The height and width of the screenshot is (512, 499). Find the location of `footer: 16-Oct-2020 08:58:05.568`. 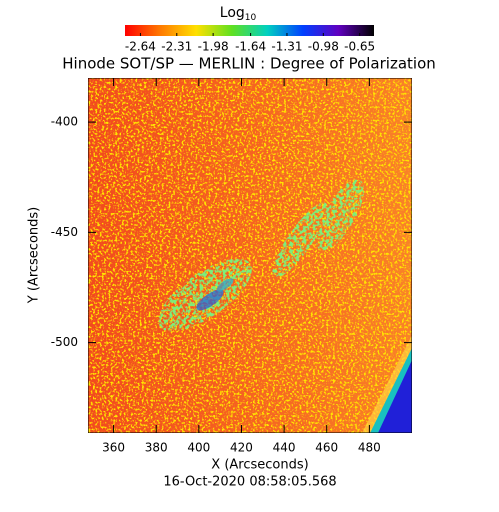

footer: 16-Oct-2020 08:58:05.568 is located at coordinates (249, 482).